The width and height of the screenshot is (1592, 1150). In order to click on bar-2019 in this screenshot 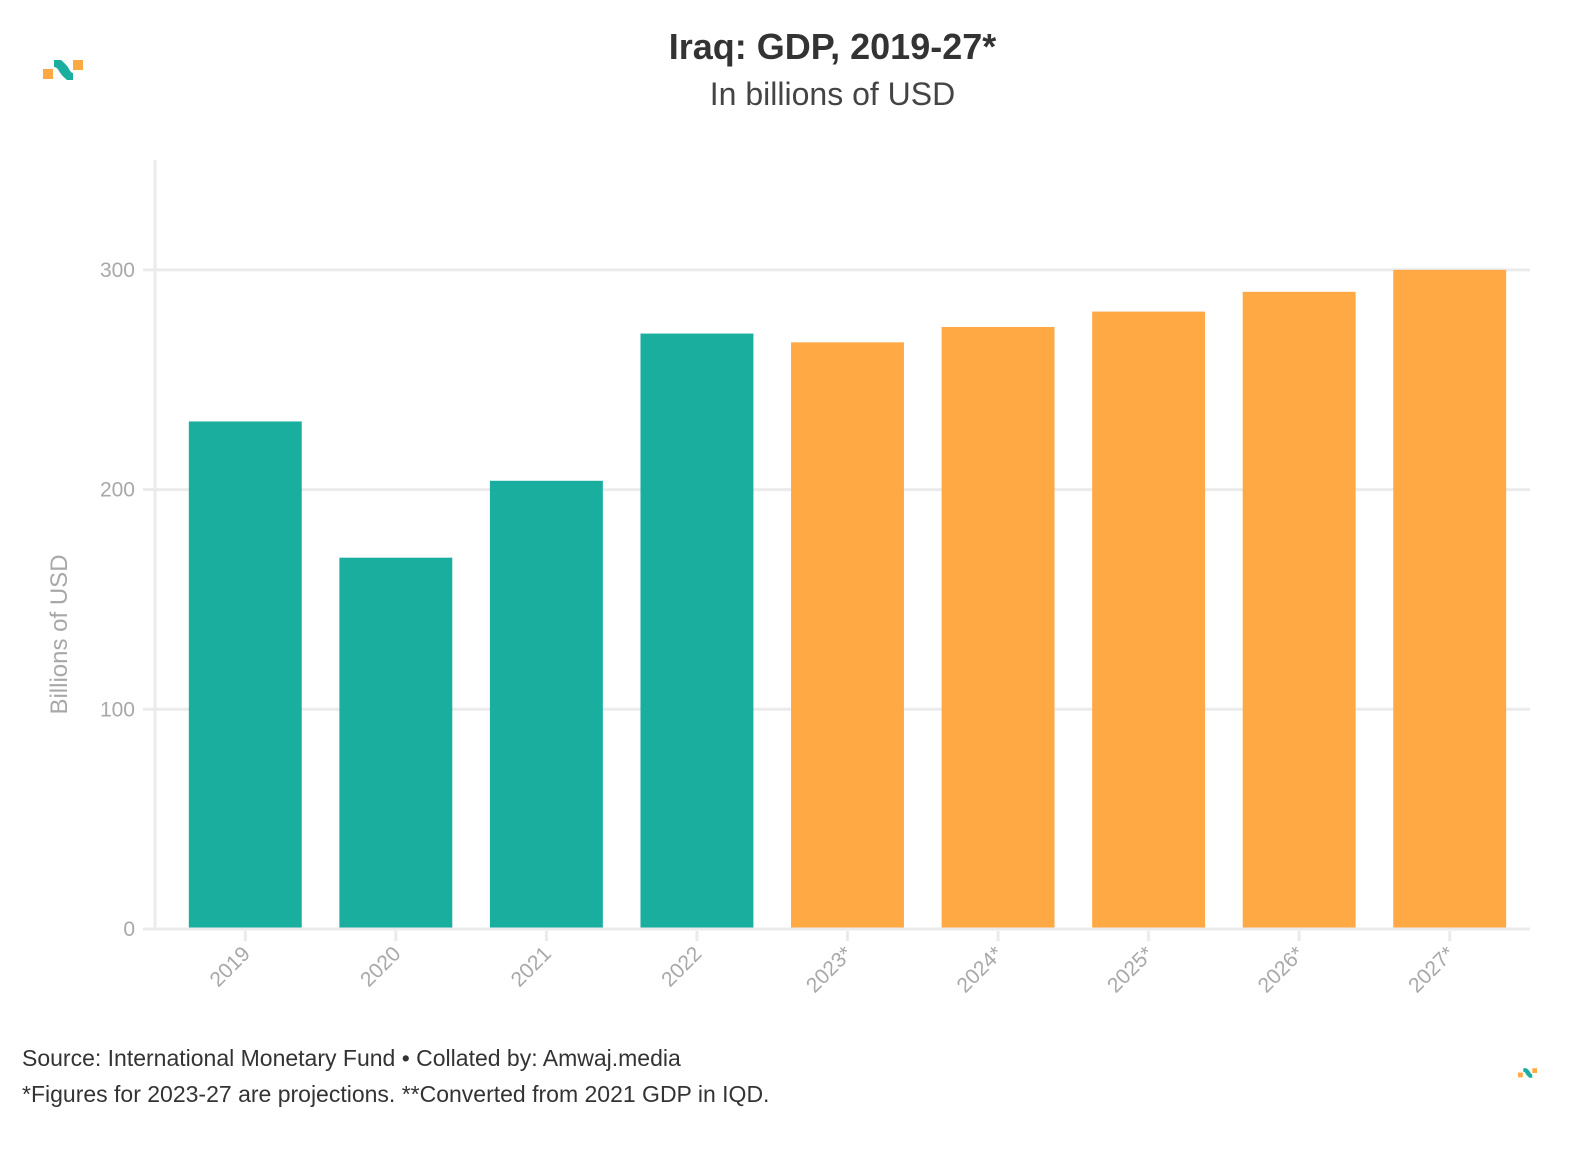, I will do `click(245, 675)`.